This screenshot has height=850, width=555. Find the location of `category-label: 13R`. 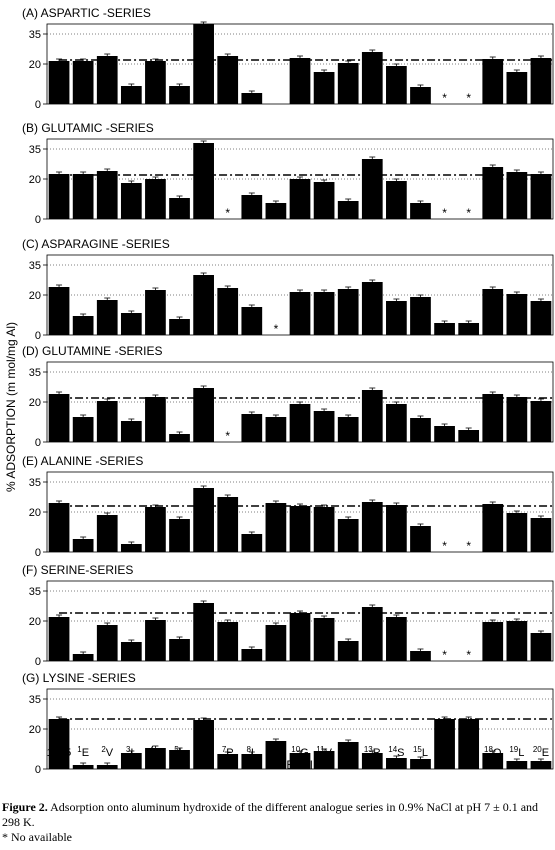

category-label: 13R is located at coordinates (372, 752).